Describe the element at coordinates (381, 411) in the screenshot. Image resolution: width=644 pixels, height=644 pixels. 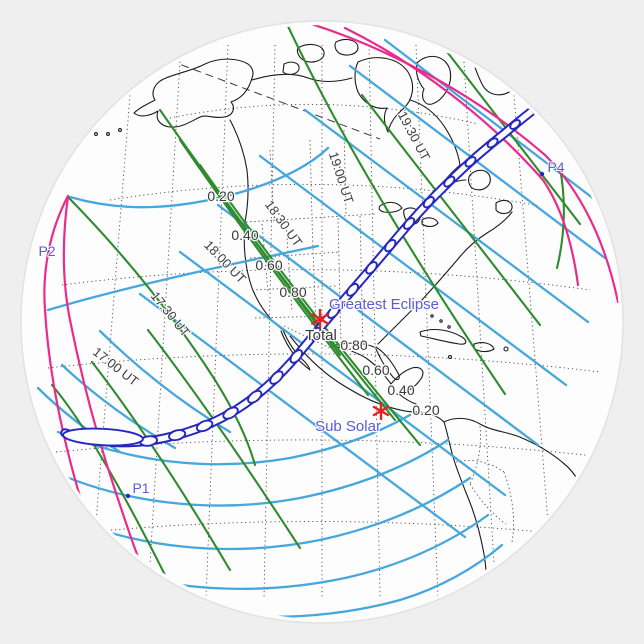
I see `sub-solar-marker` at that location.